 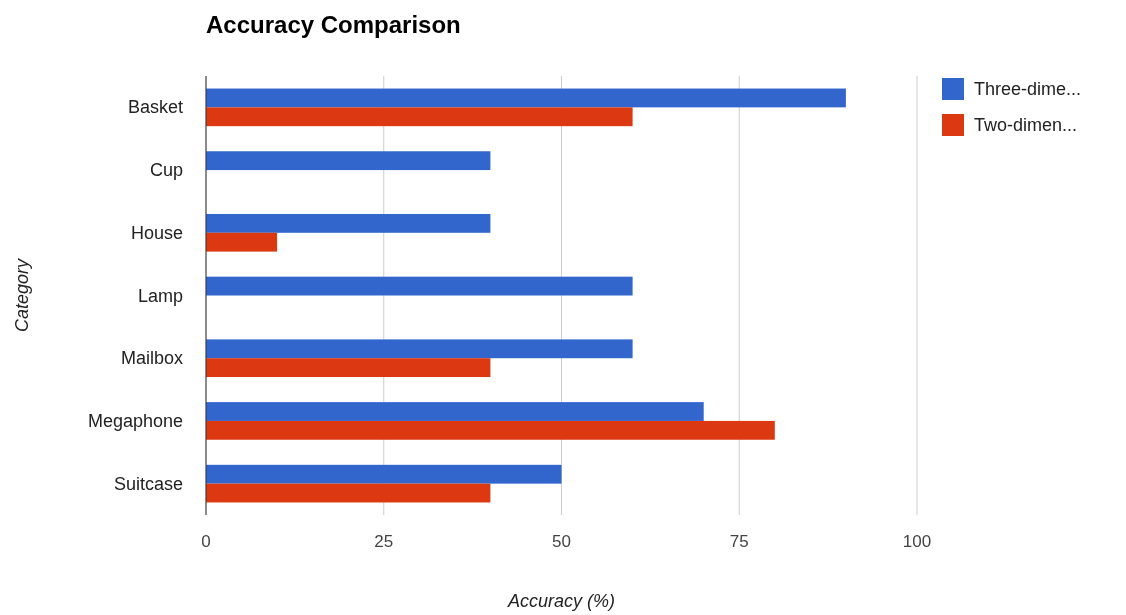 I want to click on y-tick-label: House, so click(x=156, y=232).